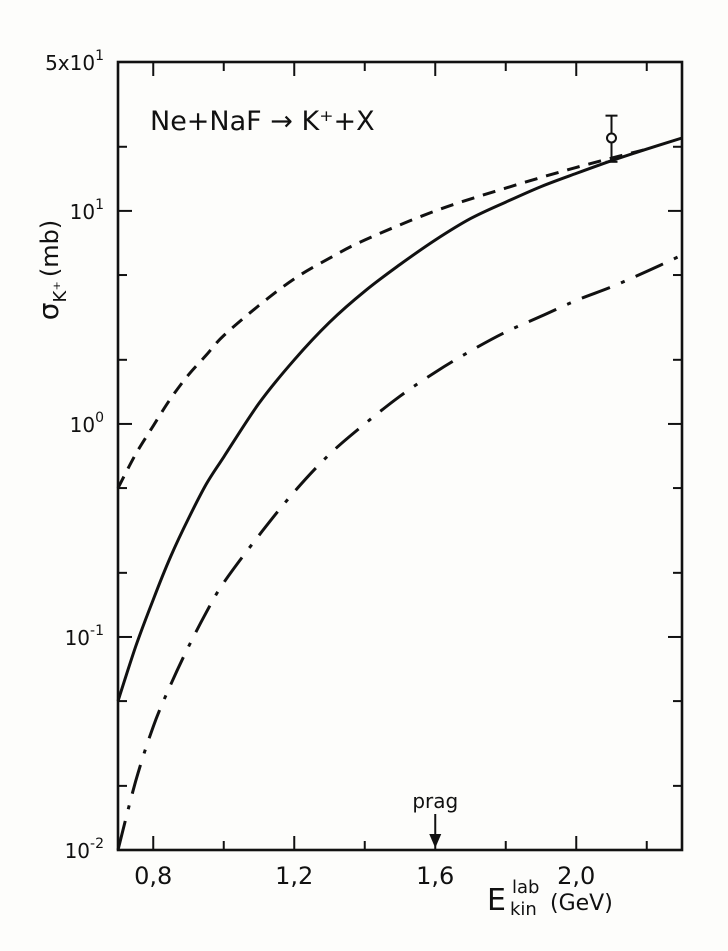 This screenshot has height=951, width=728. What do you see at coordinates (153, 876) in the screenshot?
I see `x-tick-label: 0,8` at bounding box center [153, 876].